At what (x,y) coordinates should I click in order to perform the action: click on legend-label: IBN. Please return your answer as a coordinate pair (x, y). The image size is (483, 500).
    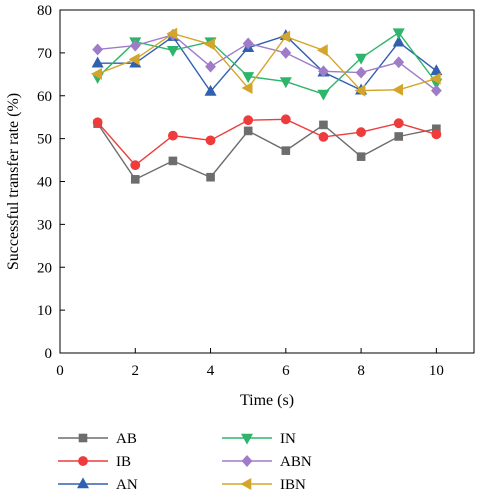
    Looking at the image, I should click on (293, 485).